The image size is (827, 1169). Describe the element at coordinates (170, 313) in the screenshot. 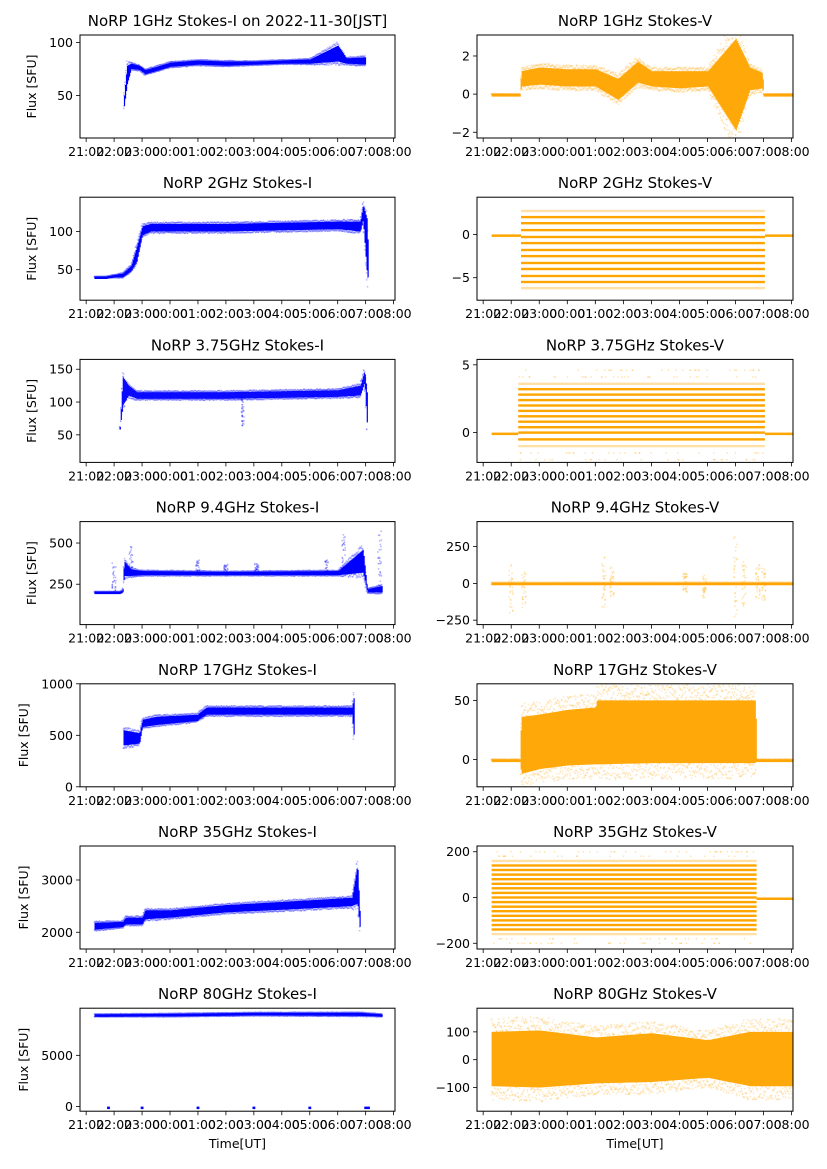

I see `x-tick-label: 00:00` at that location.